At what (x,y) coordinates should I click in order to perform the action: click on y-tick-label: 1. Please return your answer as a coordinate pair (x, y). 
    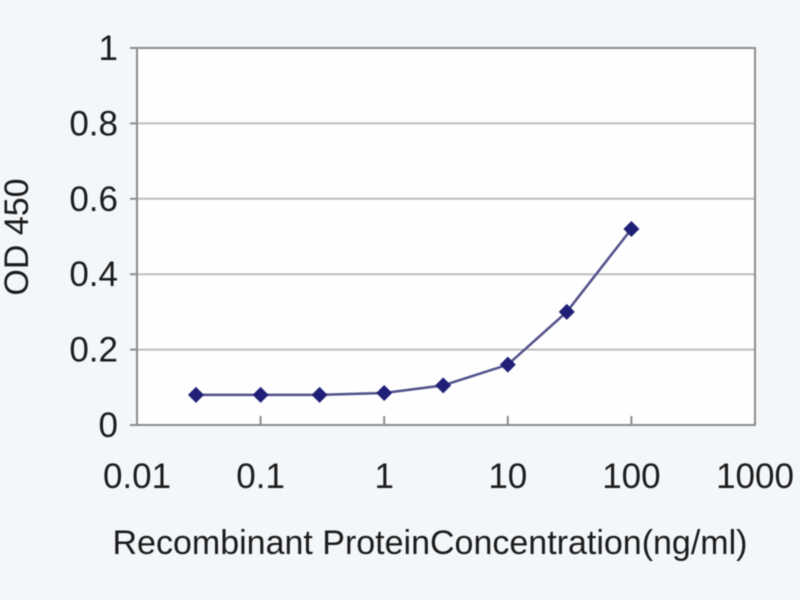
    Looking at the image, I should click on (108, 48).